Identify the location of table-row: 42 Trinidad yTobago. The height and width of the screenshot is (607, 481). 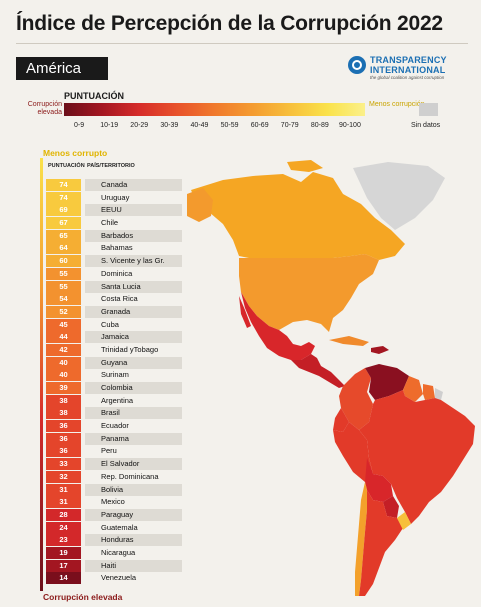
(114, 350).